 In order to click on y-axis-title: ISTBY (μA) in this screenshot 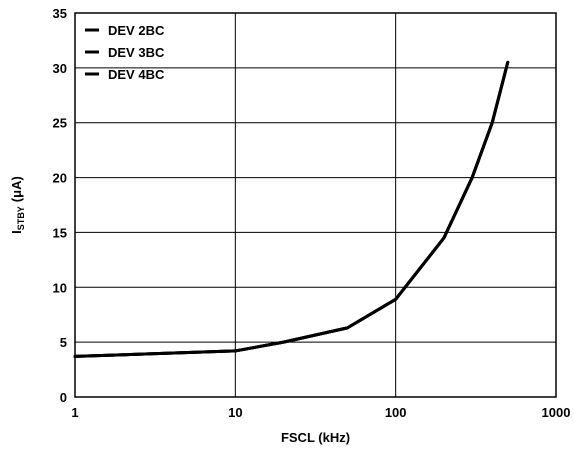, I will do `click(17, 205)`.